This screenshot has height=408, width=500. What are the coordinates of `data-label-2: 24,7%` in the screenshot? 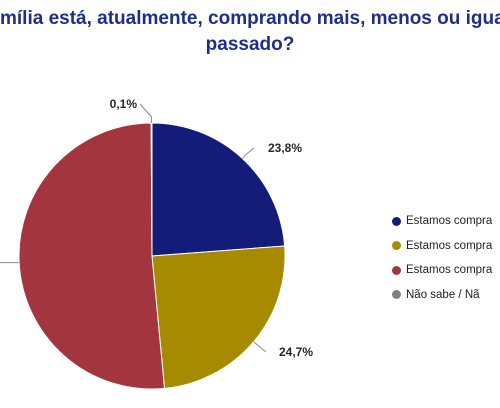 It's located at (296, 352).